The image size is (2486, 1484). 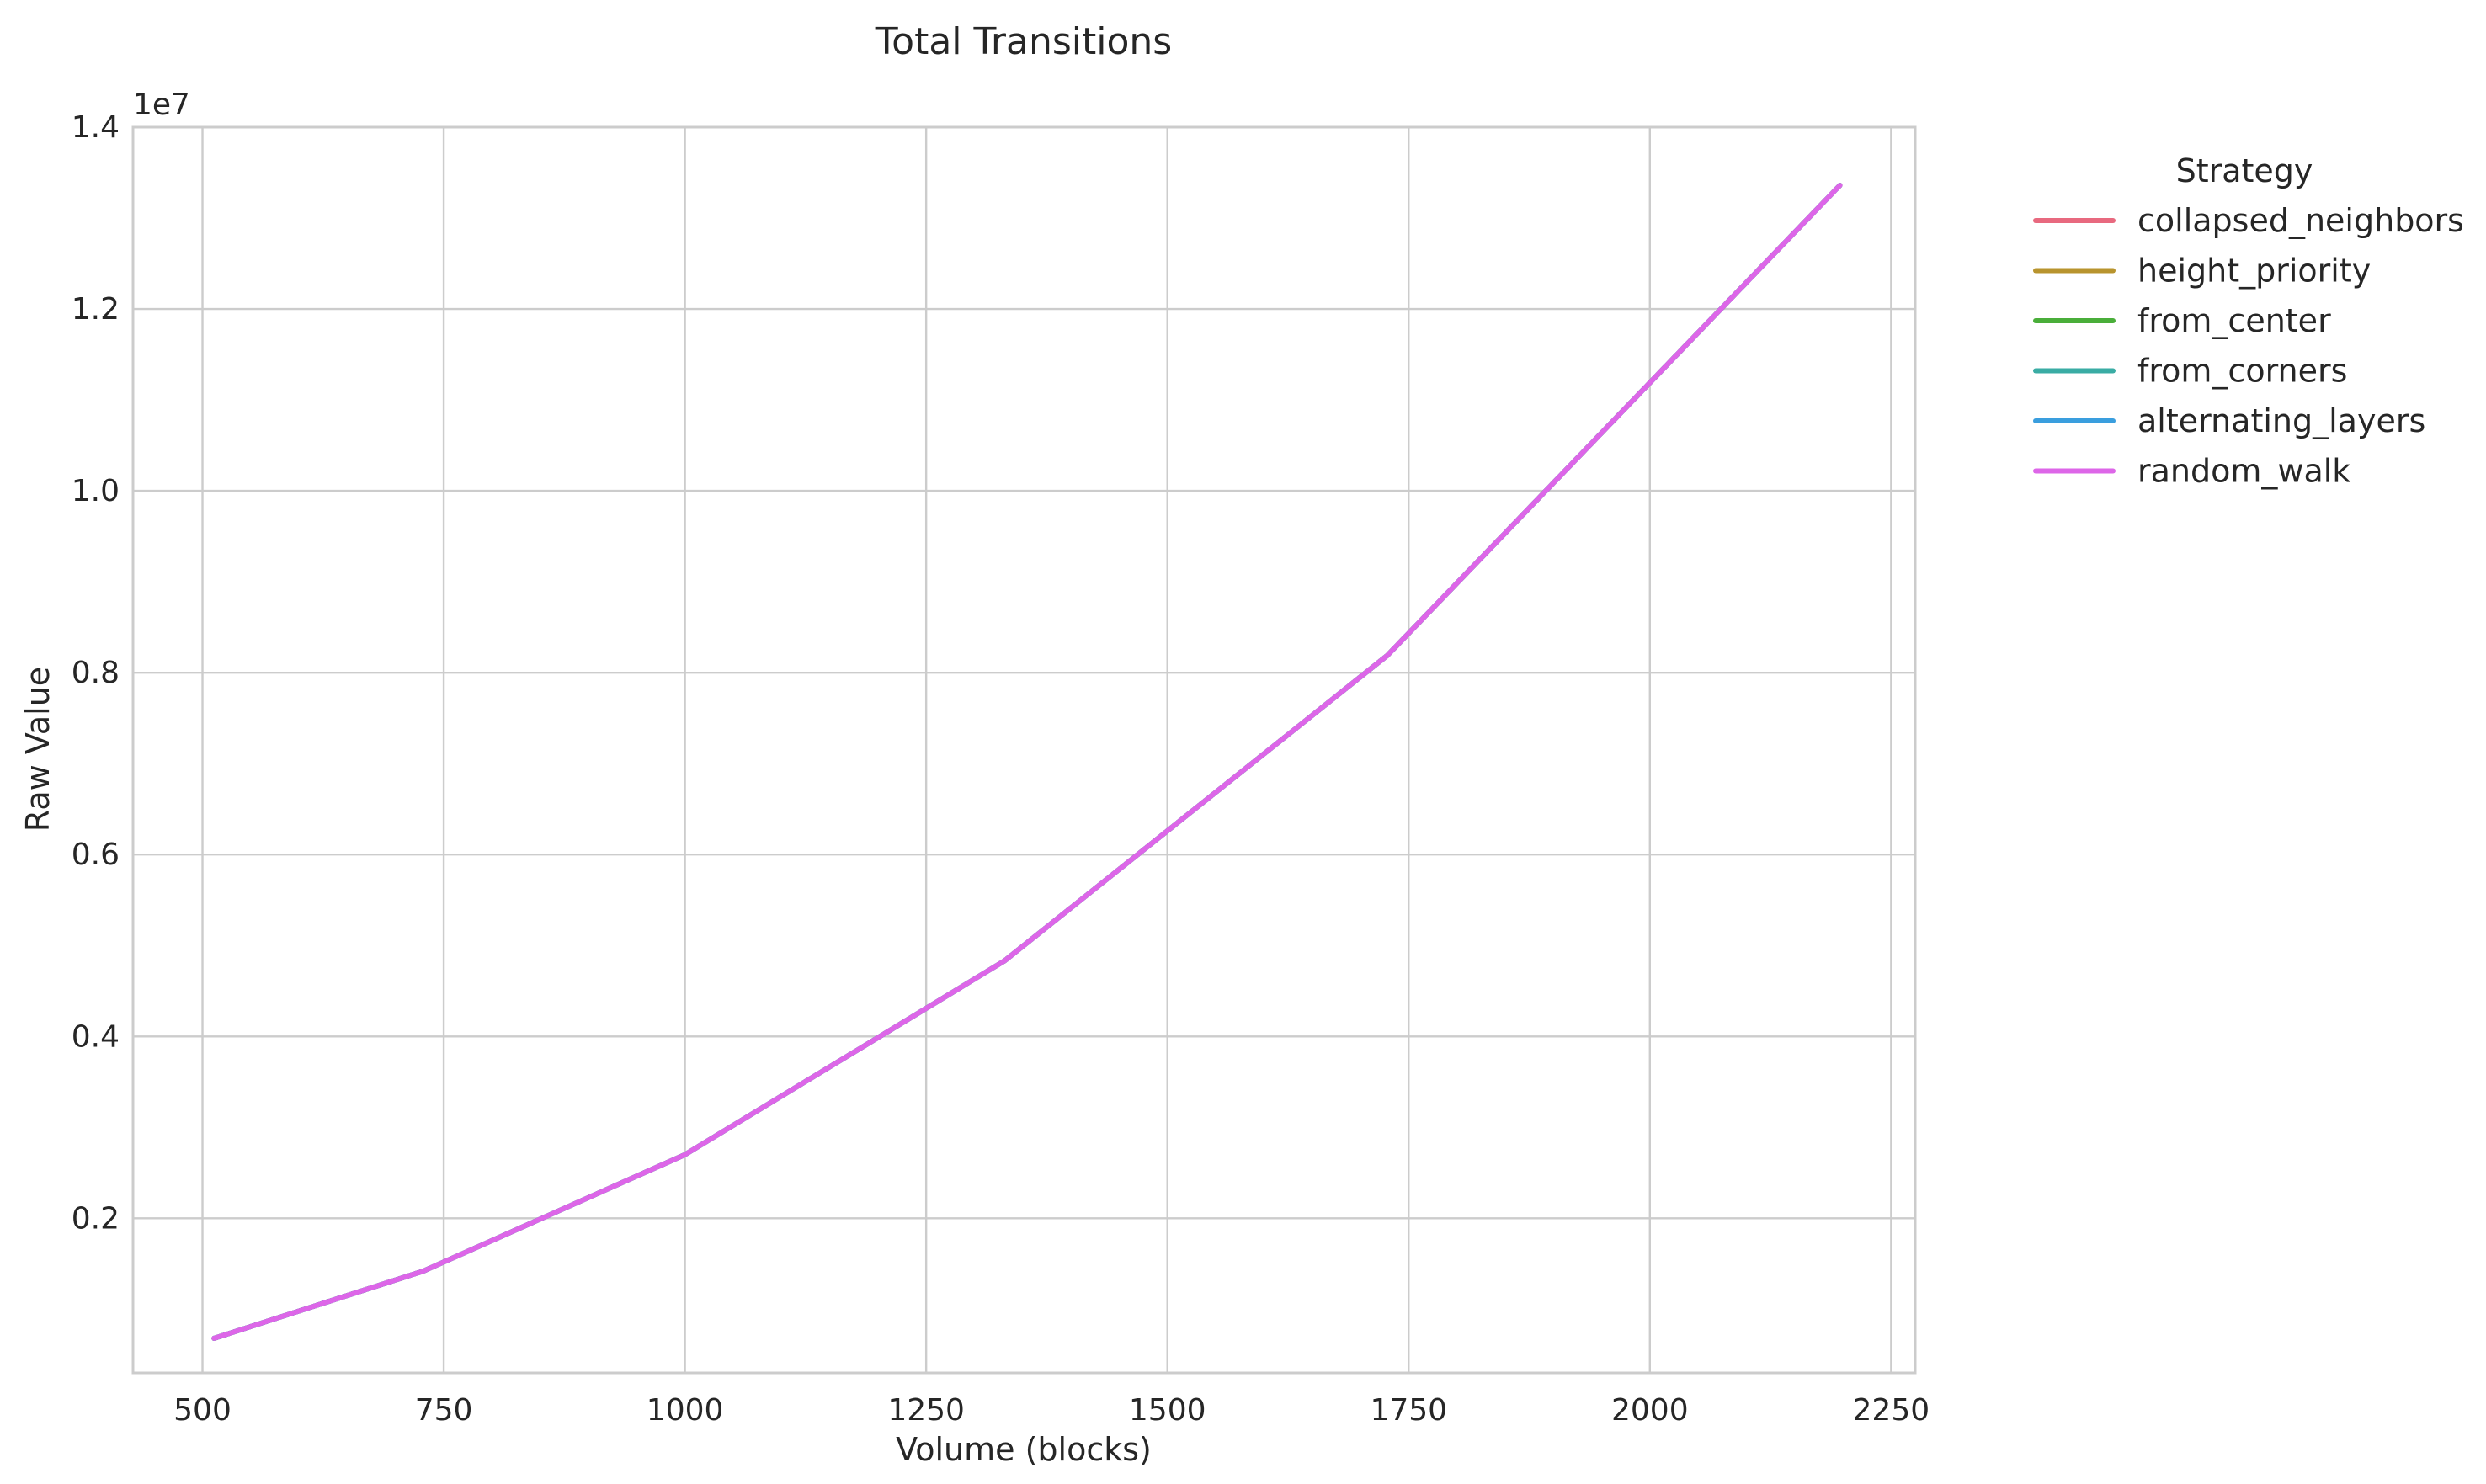 I want to click on legend-label: from_corners, so click(x=2242, y=371).